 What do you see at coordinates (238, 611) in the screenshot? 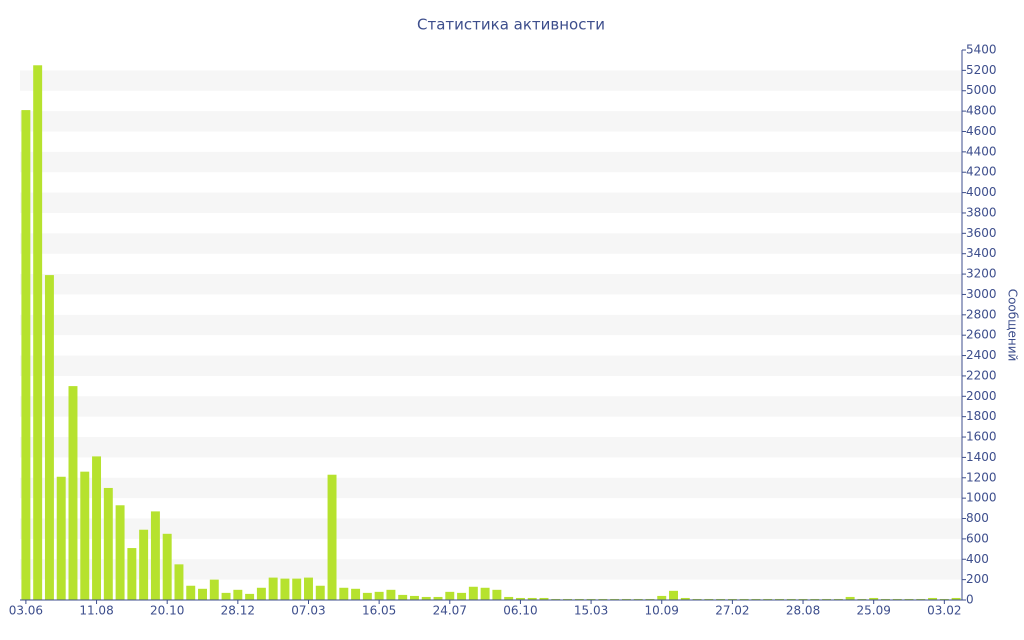
I see `x-tick-label: 28.12` at bounding box center [238, 611].